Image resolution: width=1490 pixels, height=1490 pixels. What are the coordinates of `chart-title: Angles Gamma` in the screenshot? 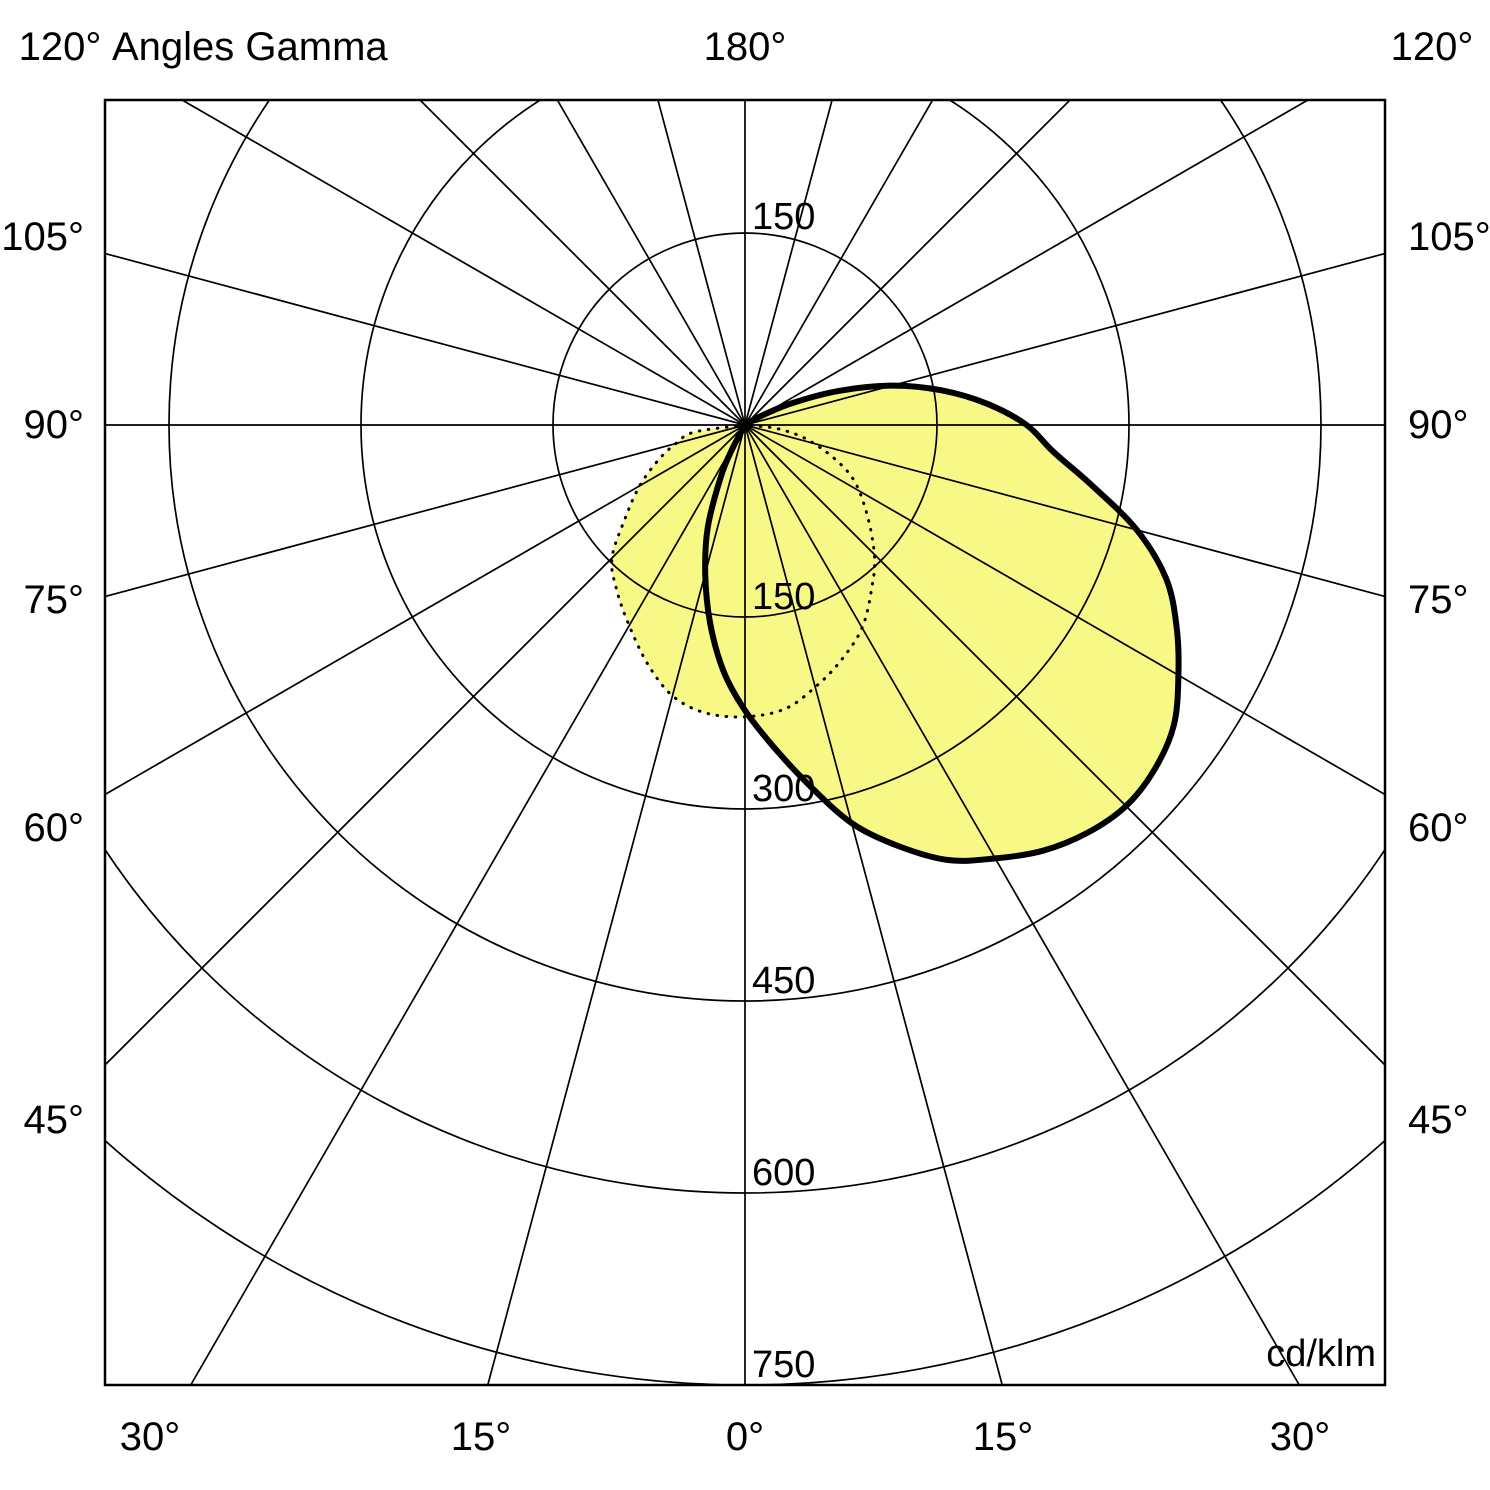 It's located at (250, 47).